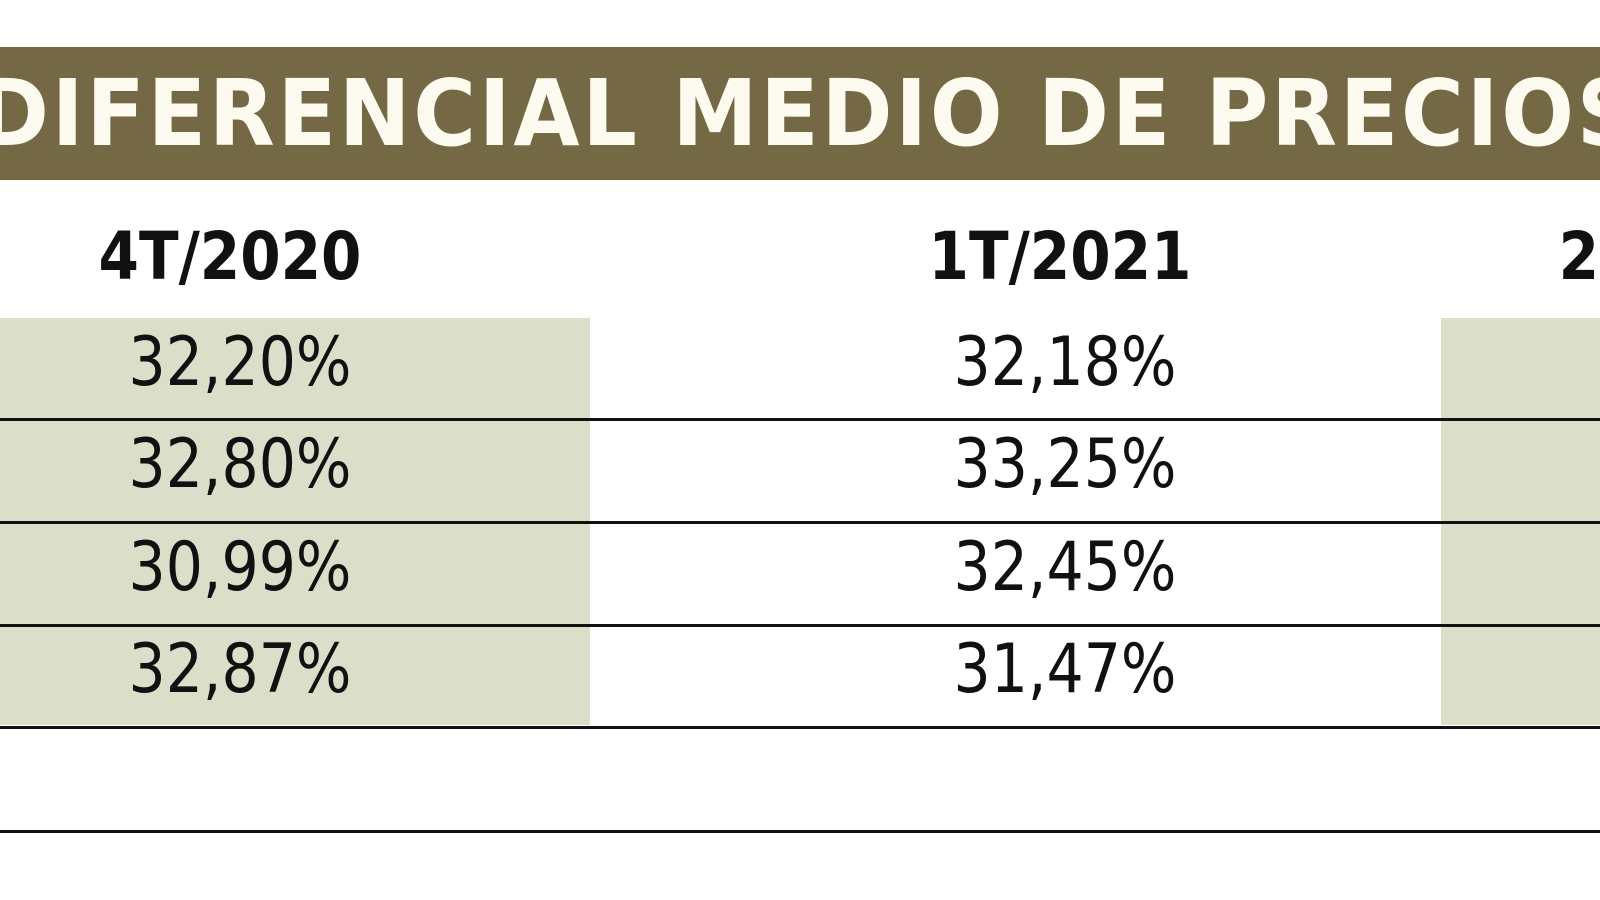 The height and width of the screenshot is (900, 1600). Describe the element at coordinates (1060, 256) in the screenshot. I see `column-header-1t-2021: 1T/2021` at that location.